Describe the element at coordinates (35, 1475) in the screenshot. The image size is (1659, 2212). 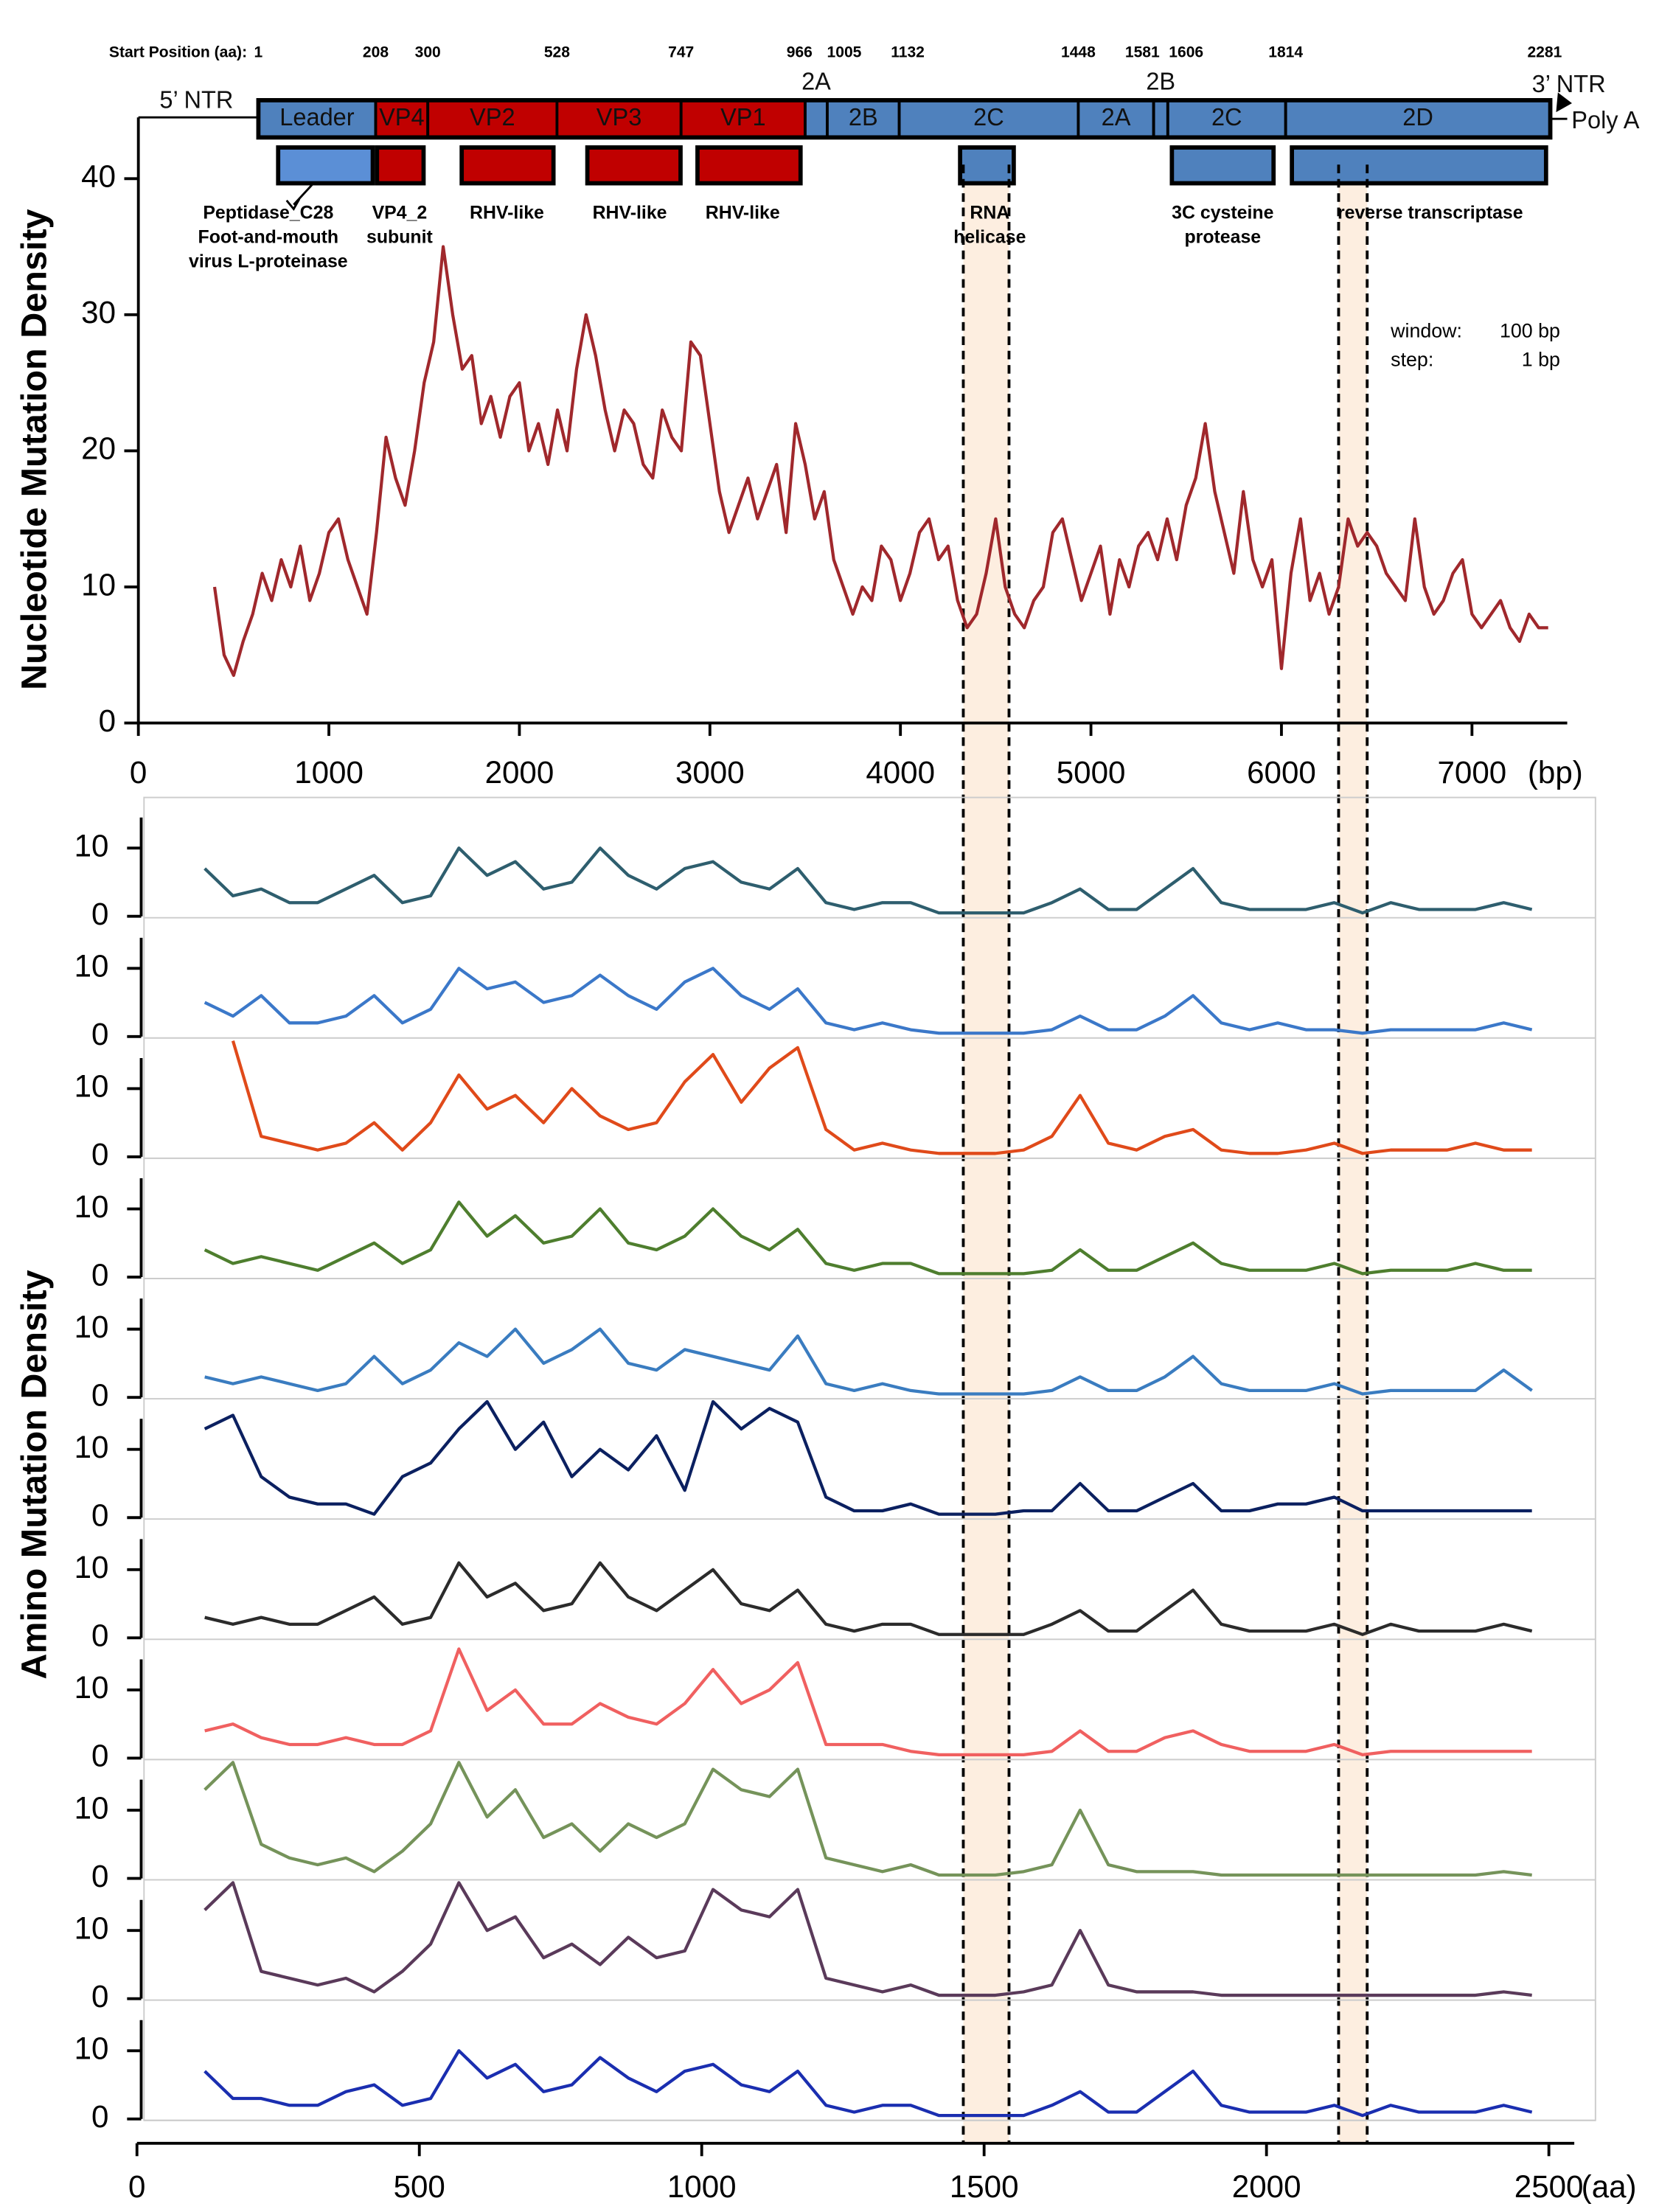
I see `y-axis-title: Amino Mutation Density` at that location.